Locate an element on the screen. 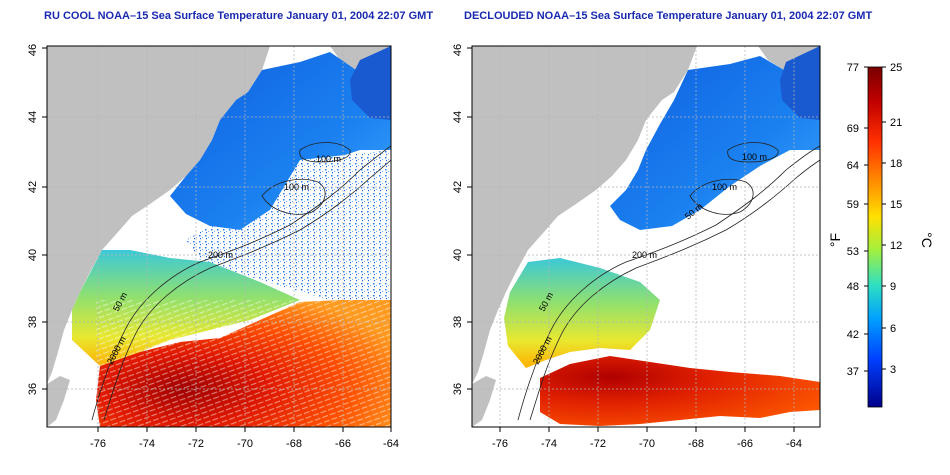 The width and height of the screenshot is (950, 475). right-x-tick: -72 is located at coordinates (598, 444).